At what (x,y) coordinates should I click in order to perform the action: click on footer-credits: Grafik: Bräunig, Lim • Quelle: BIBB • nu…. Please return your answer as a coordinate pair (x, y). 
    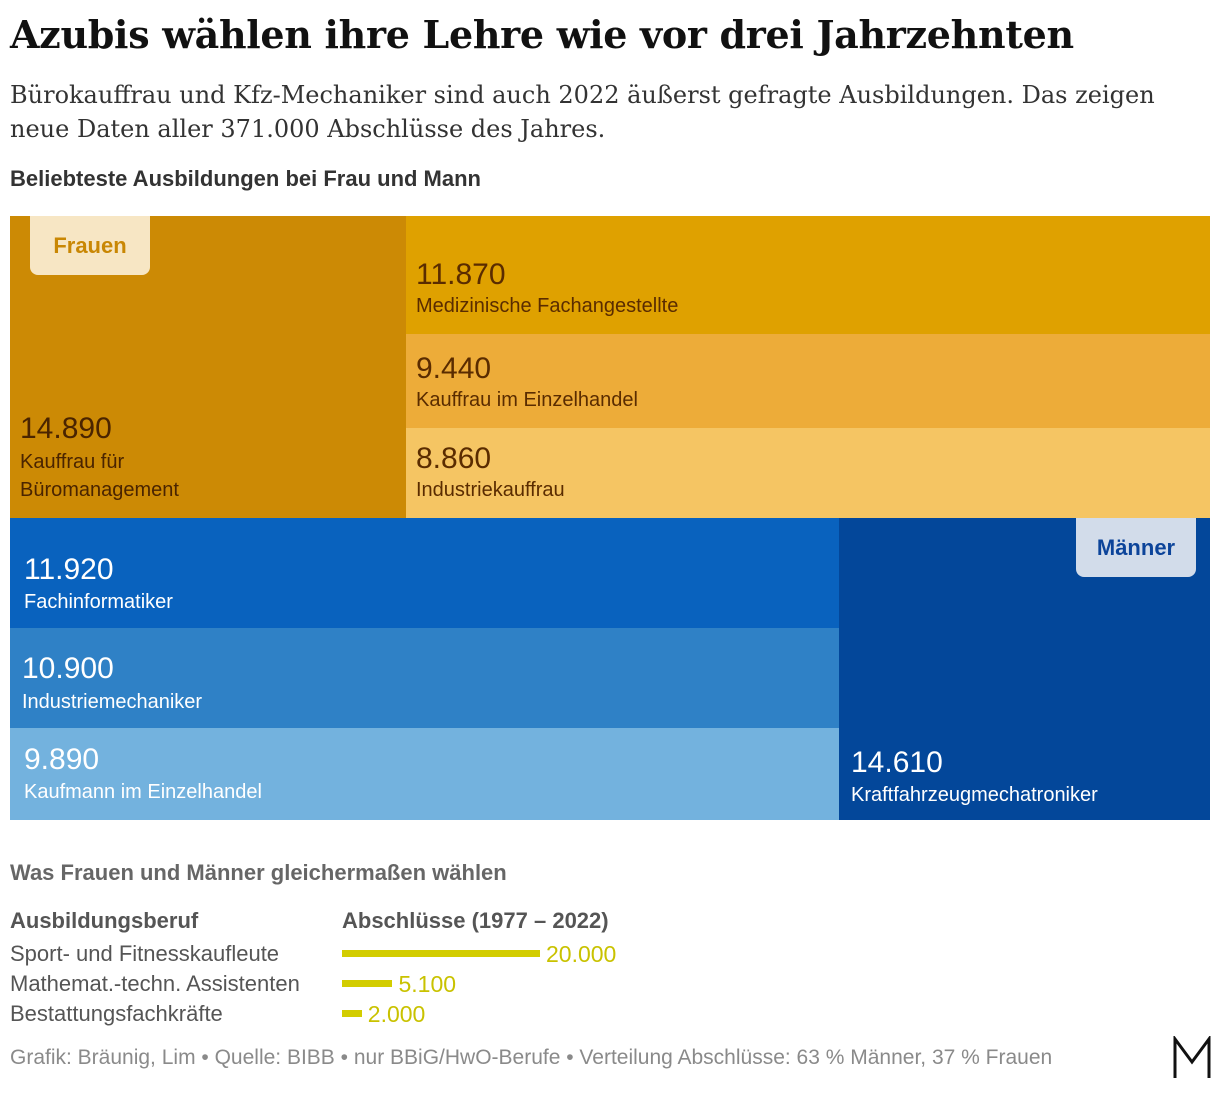
    Looking at the image, I should click on (531, 1057).